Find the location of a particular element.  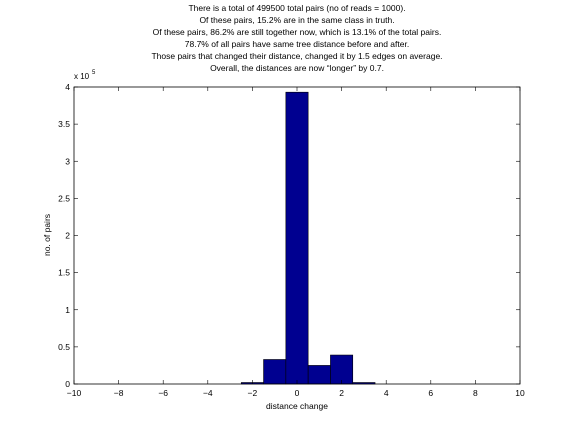

x-axis-label: distance change is located at coordinates (297, 406).